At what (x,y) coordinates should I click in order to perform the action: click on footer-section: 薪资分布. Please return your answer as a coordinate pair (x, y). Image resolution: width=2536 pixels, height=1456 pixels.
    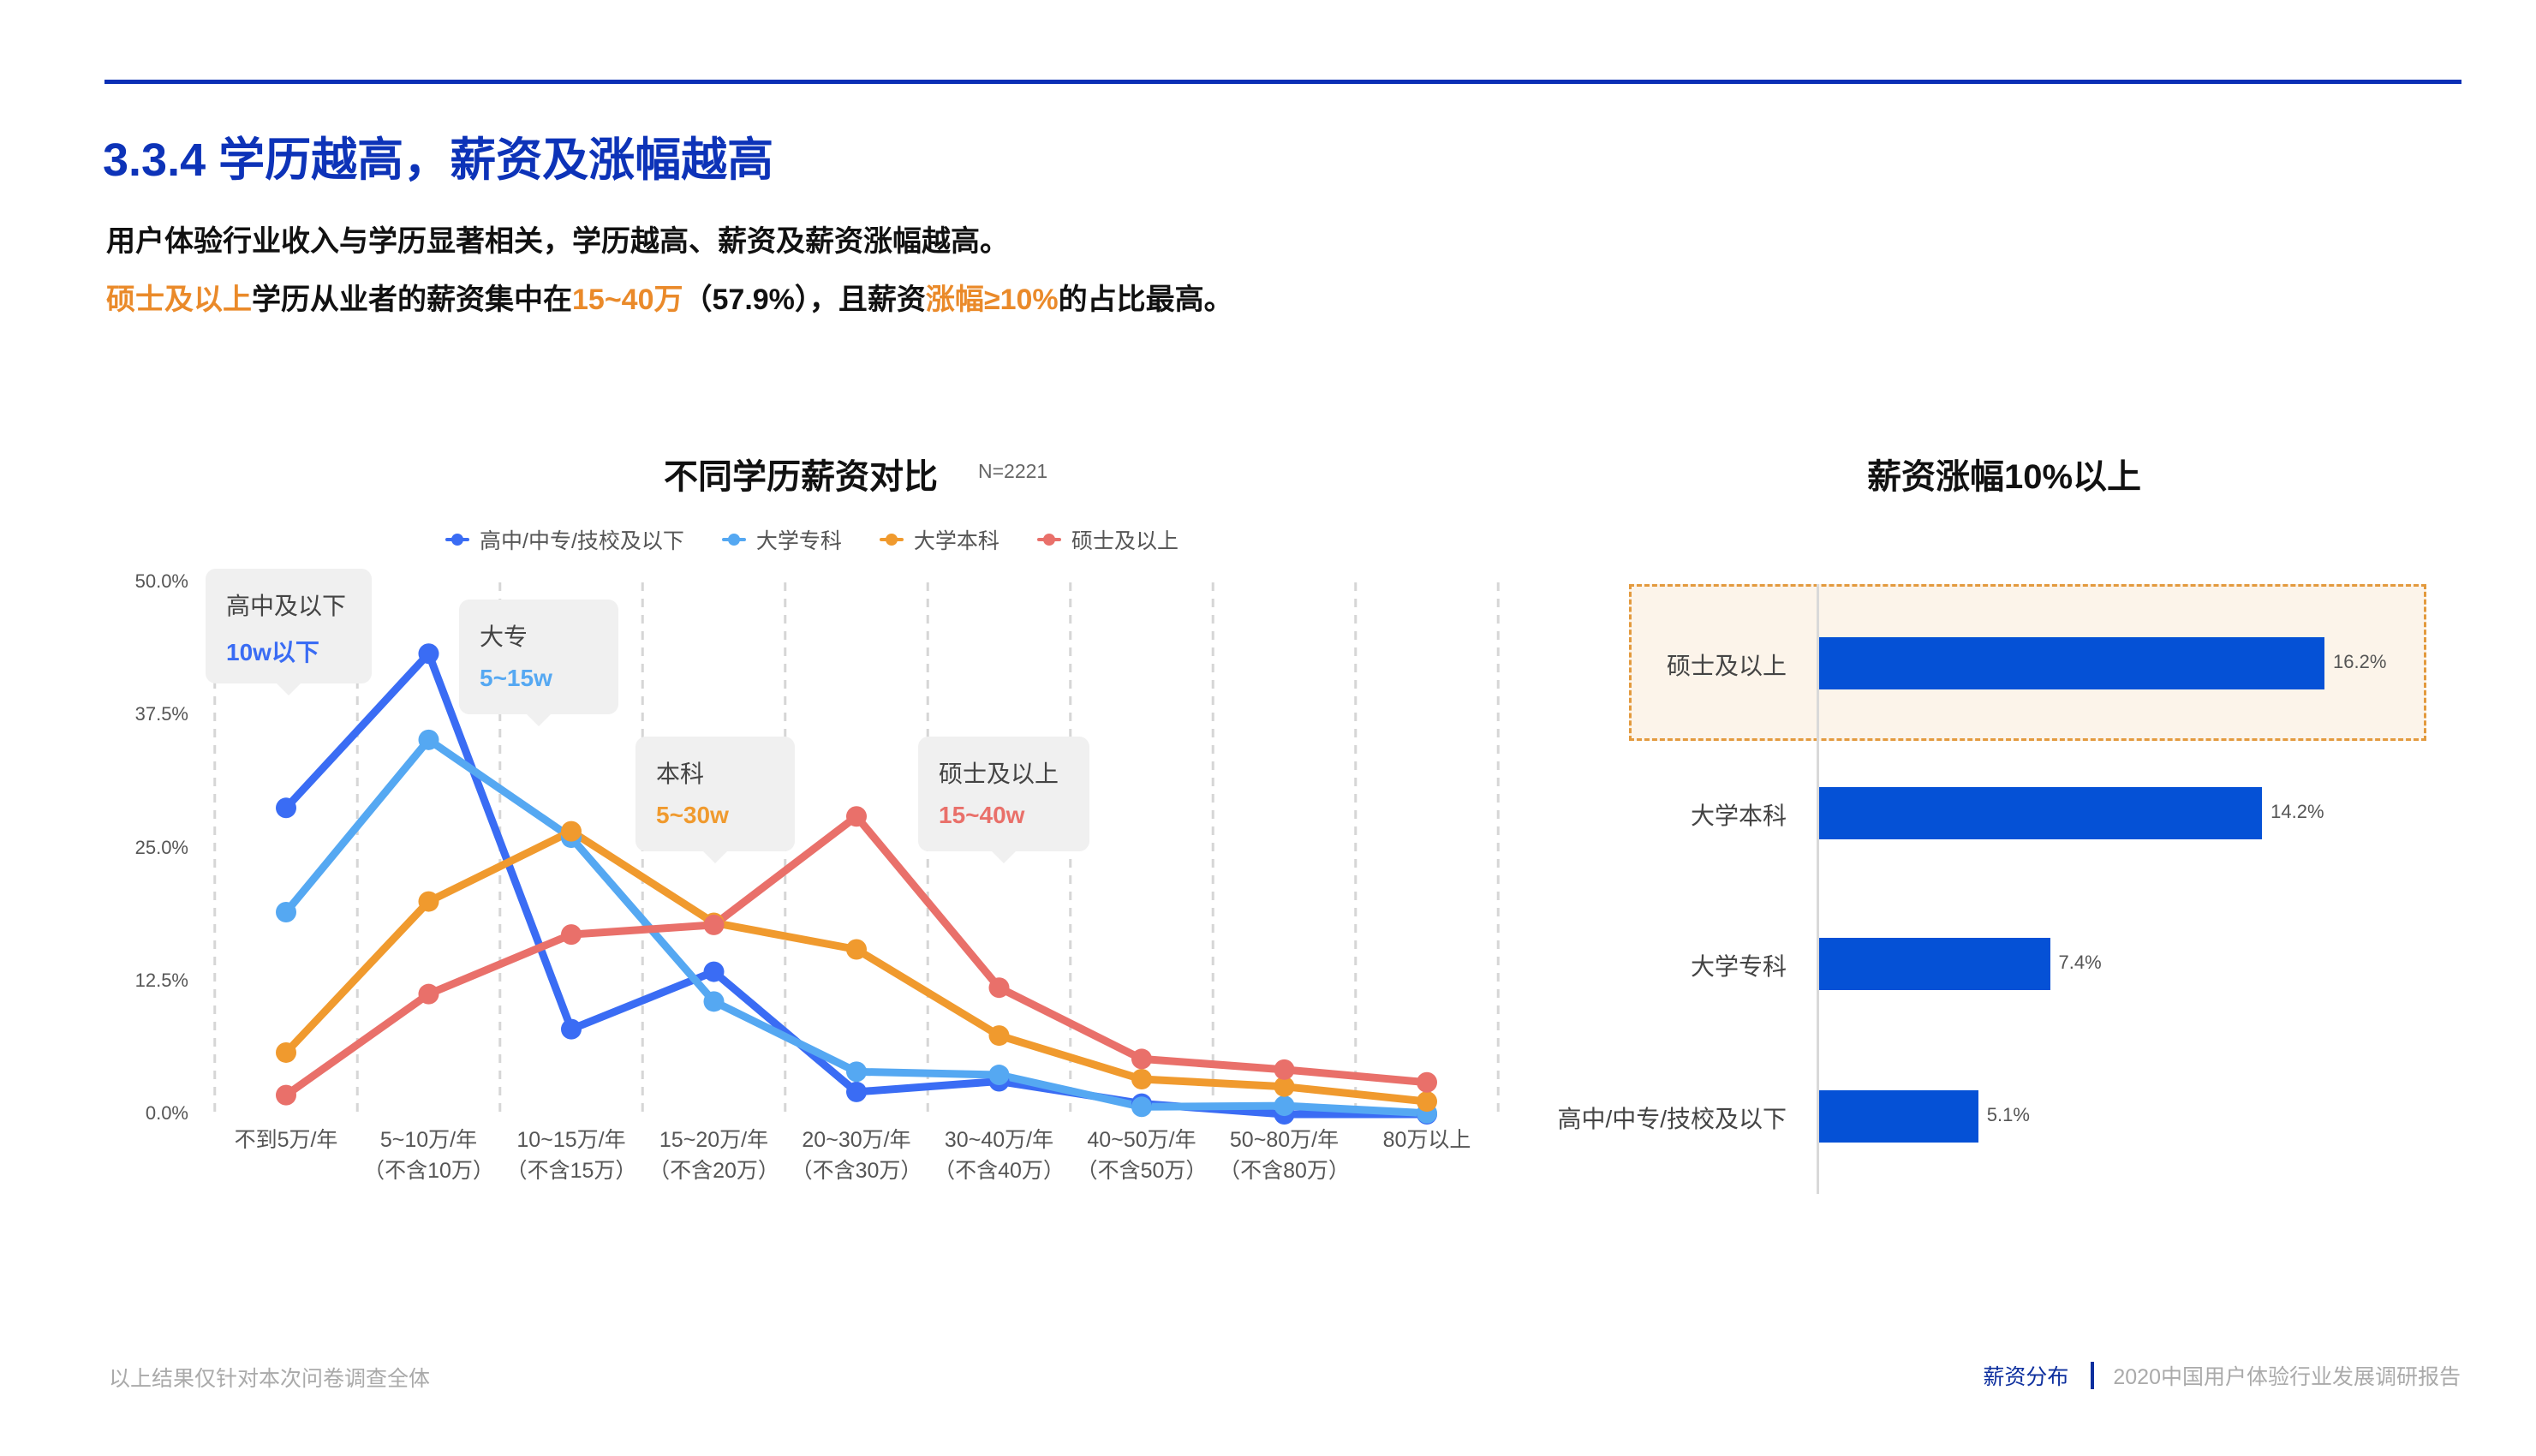
    Looking at the image, I should click on (2026, 1377).